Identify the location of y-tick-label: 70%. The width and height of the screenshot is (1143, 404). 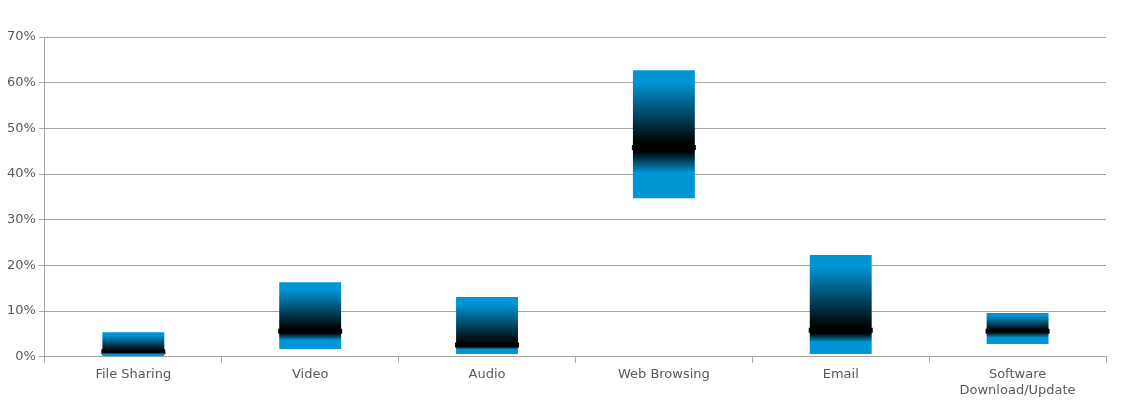
(21, 36).